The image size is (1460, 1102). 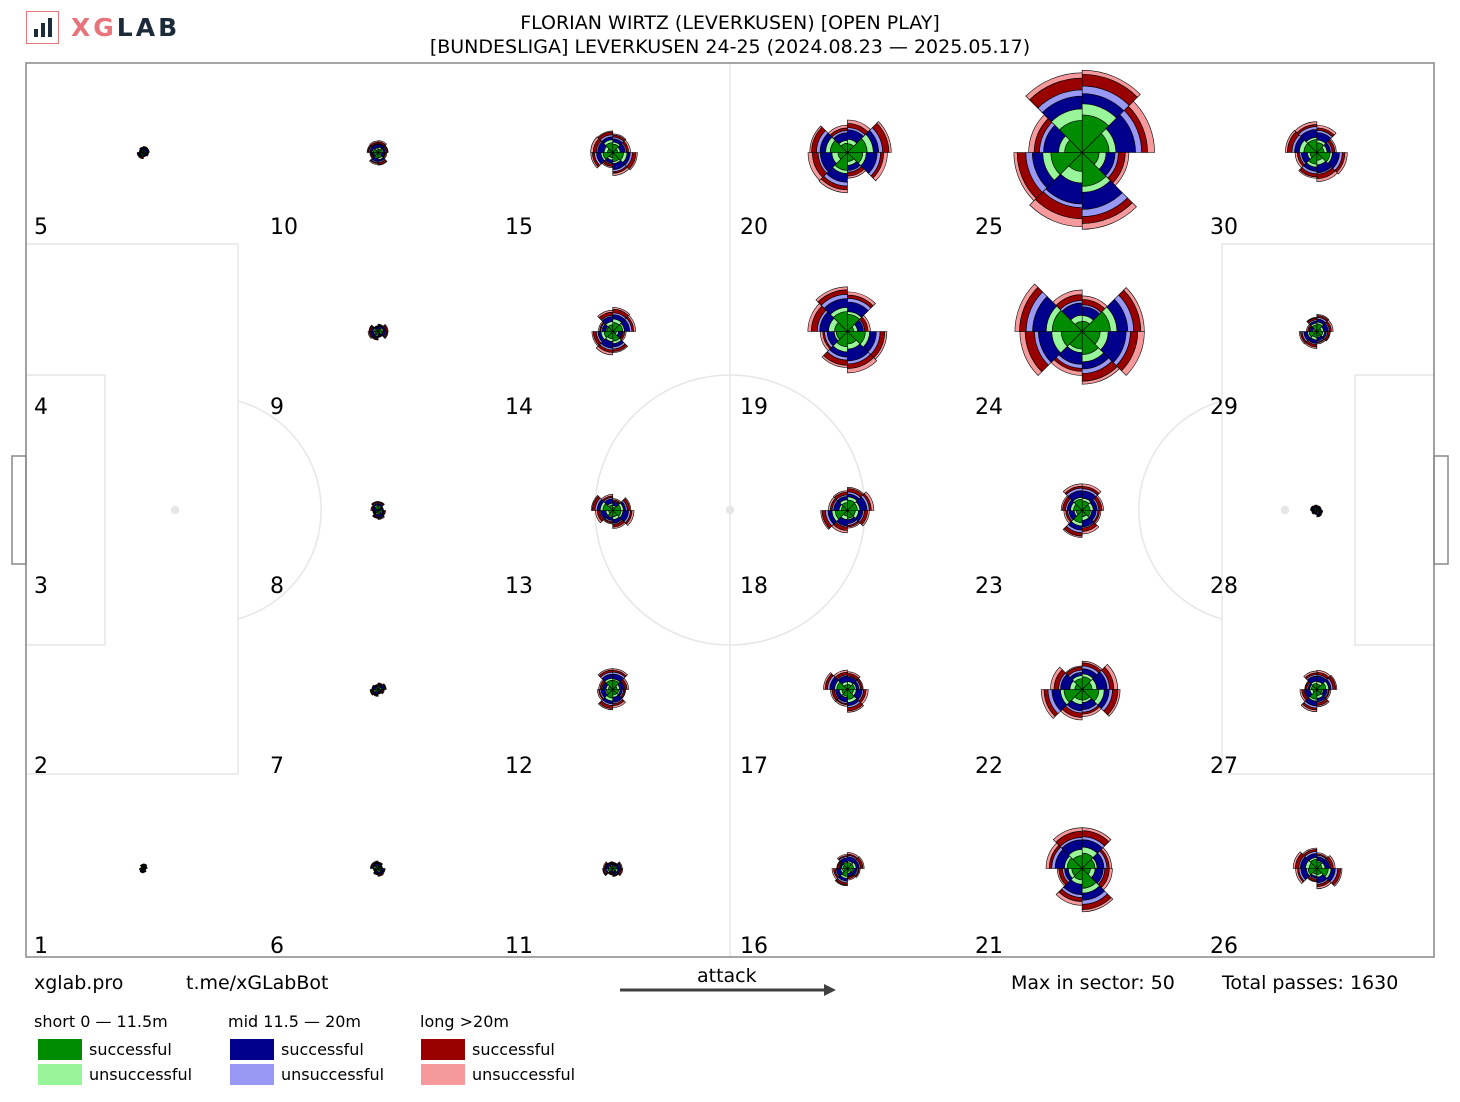 What do you see at coordinates (730, 23) in the screenshot?
I see `chart-title: FLORIAN WIRTZ (LEVERKUSEN) [OPEN PLAY]` at bounding box center [730, 23].